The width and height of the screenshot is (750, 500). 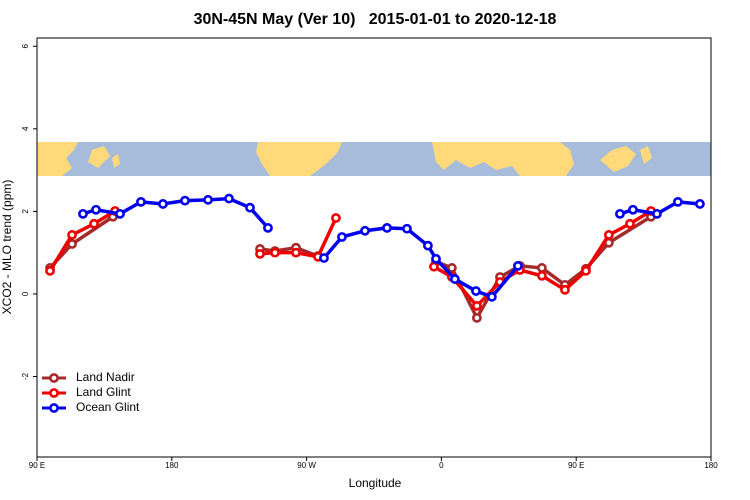 What do you see at coordinates (25, 376) in the screenshot?
I see `y-tick-label: -2` at bounding box center [25, 376].